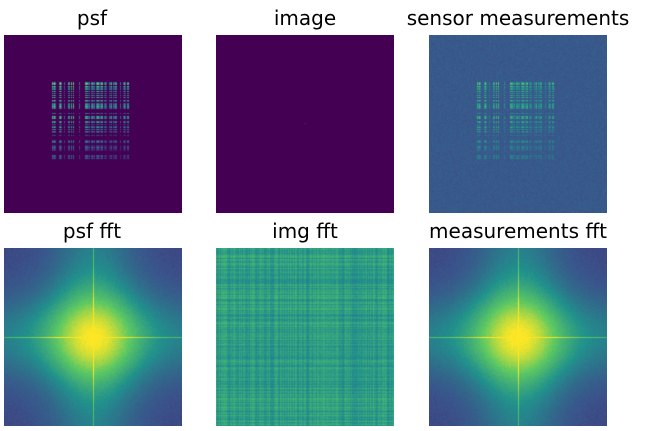 The width and height of the screenshot is (649, 431). I want to click on image-title: image, so click(305, 18).